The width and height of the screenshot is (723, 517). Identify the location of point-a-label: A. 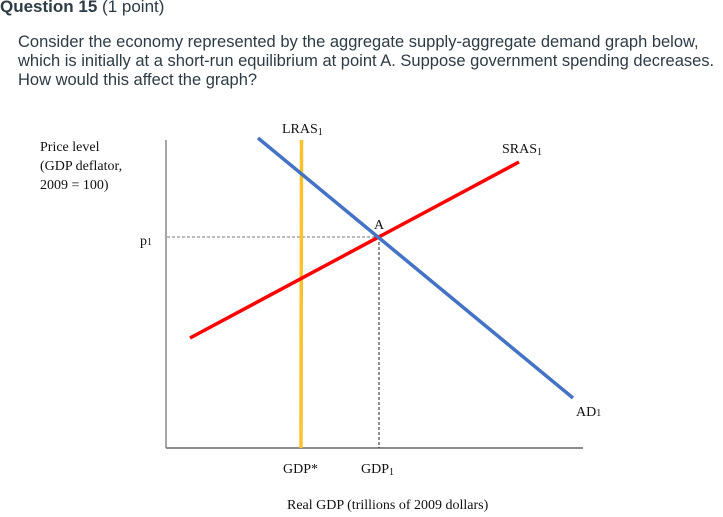
(379, 225).